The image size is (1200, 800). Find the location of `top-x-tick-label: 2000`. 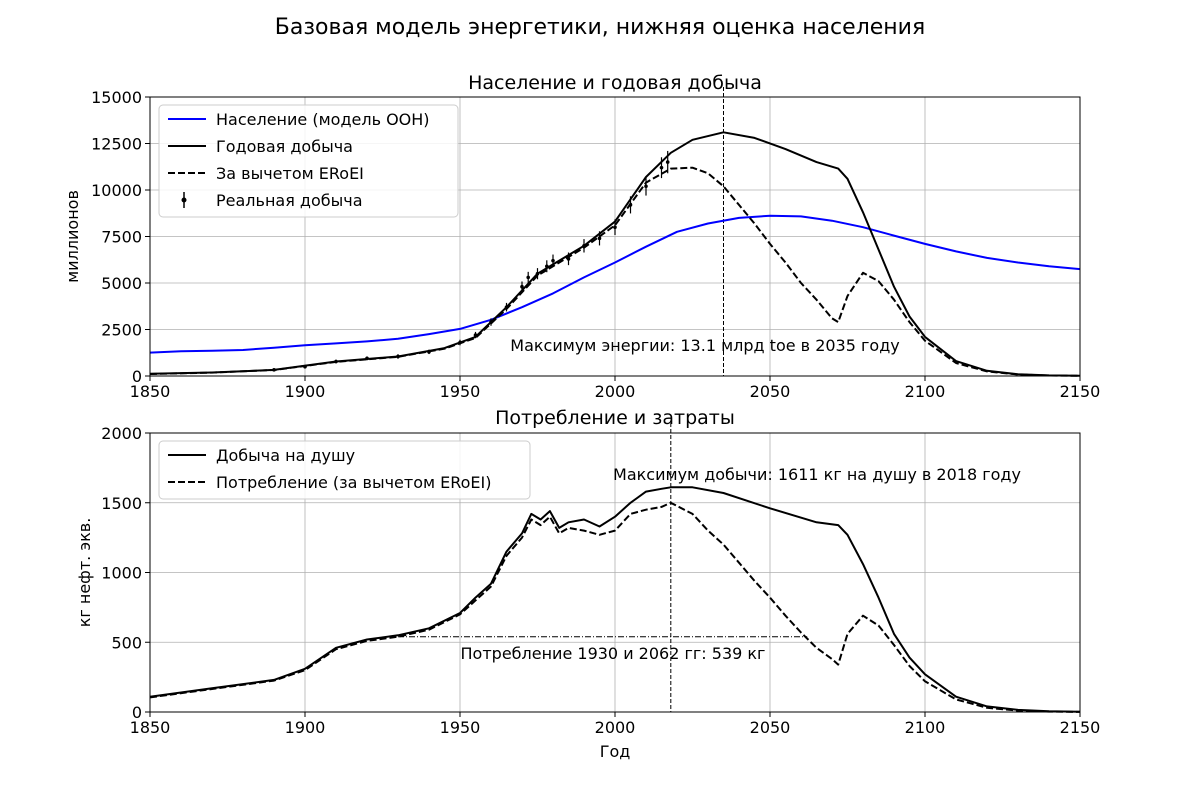

top-x-tick-label: 2000 is located at coordinates (615, 391).